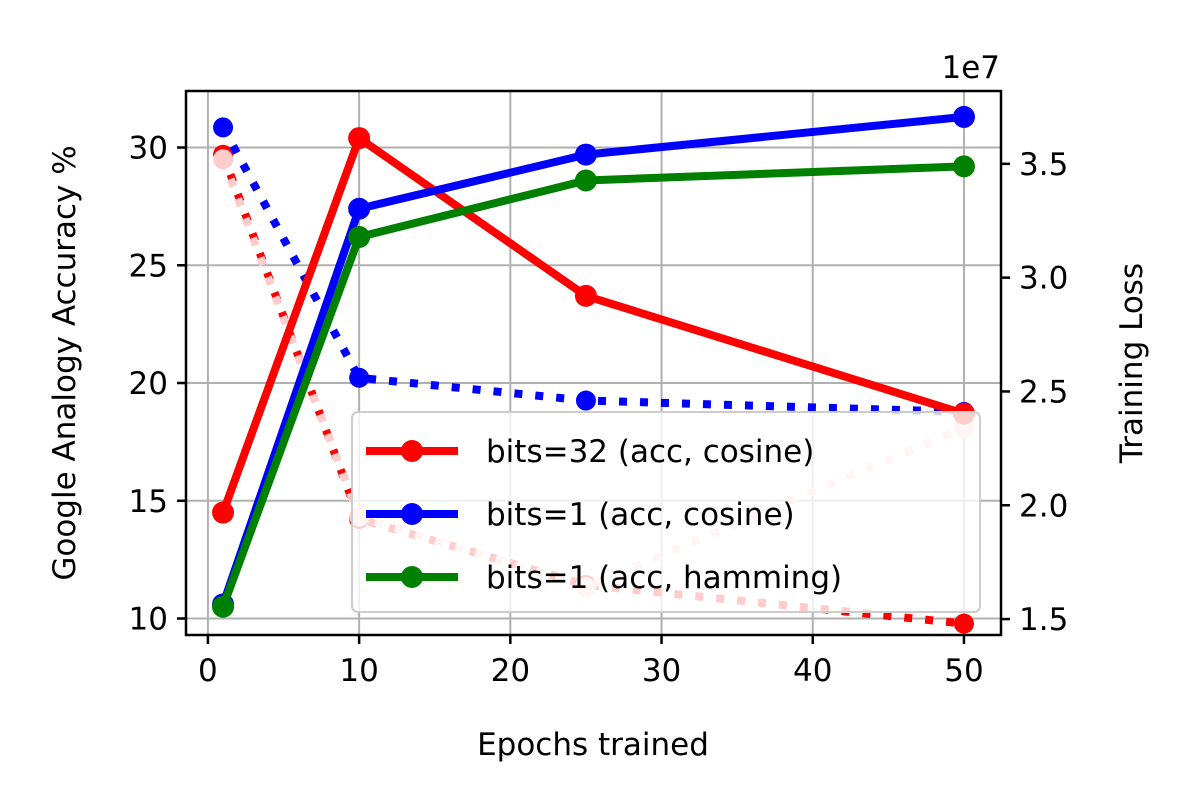 The image size is (1200, 810). What do you see at coordinates (1043, 165) in the screenshot?
I see `y2-tick-label: 3.5` at bounding box center [1043, 165].